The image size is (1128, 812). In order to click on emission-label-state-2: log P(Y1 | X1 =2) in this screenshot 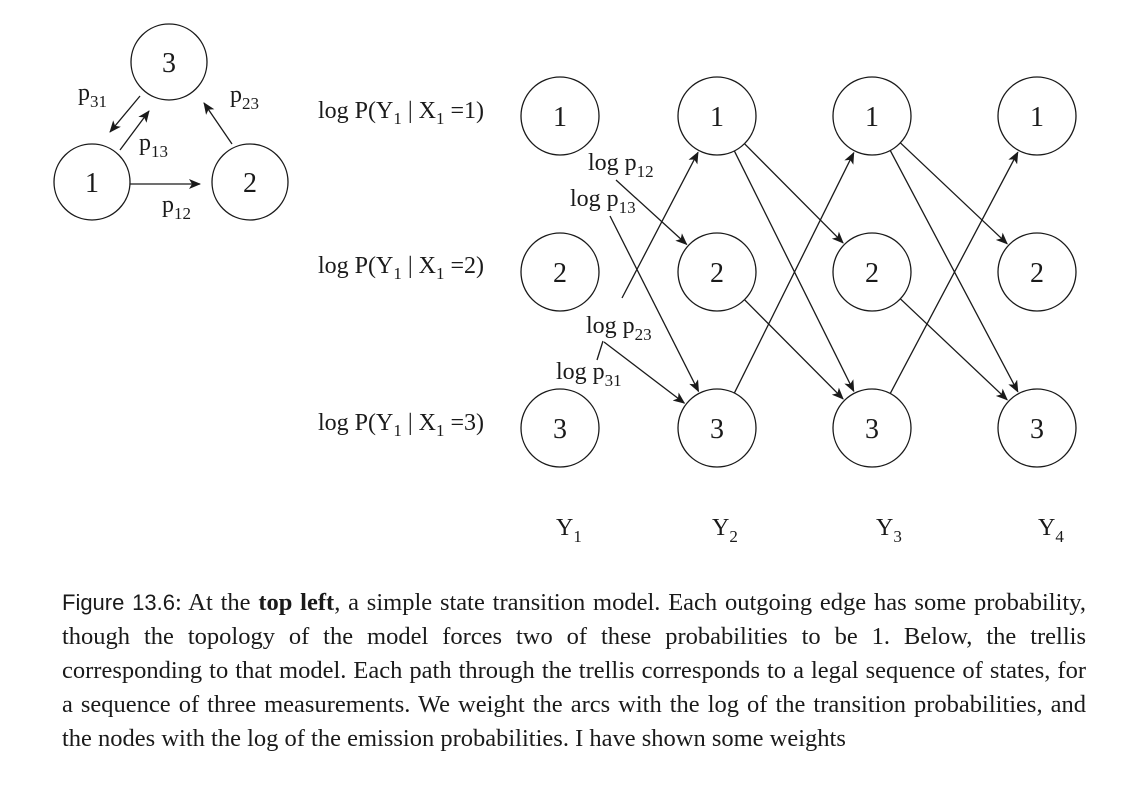, I will do `click(401, 268)`.